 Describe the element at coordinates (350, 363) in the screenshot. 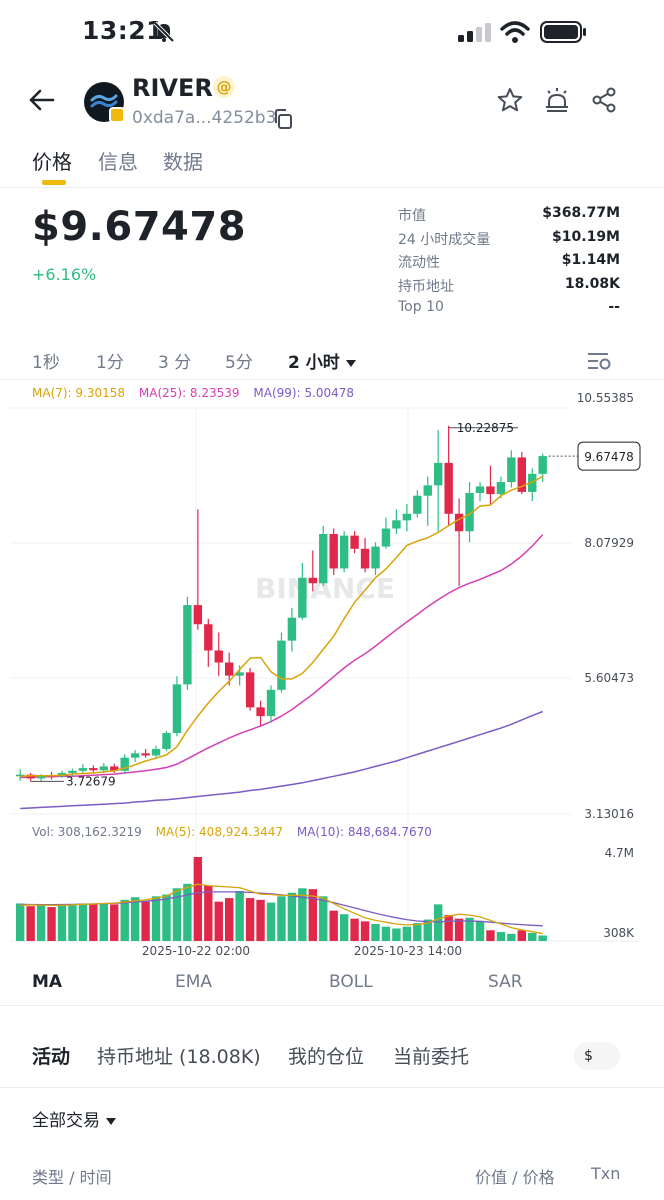

I see `chevron-down-icon` at that location.